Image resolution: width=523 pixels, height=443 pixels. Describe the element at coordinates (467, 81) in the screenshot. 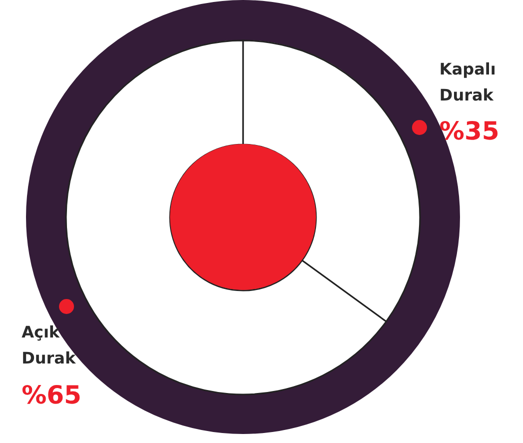

I see `slice-label: Kapalı Durak` at that location.